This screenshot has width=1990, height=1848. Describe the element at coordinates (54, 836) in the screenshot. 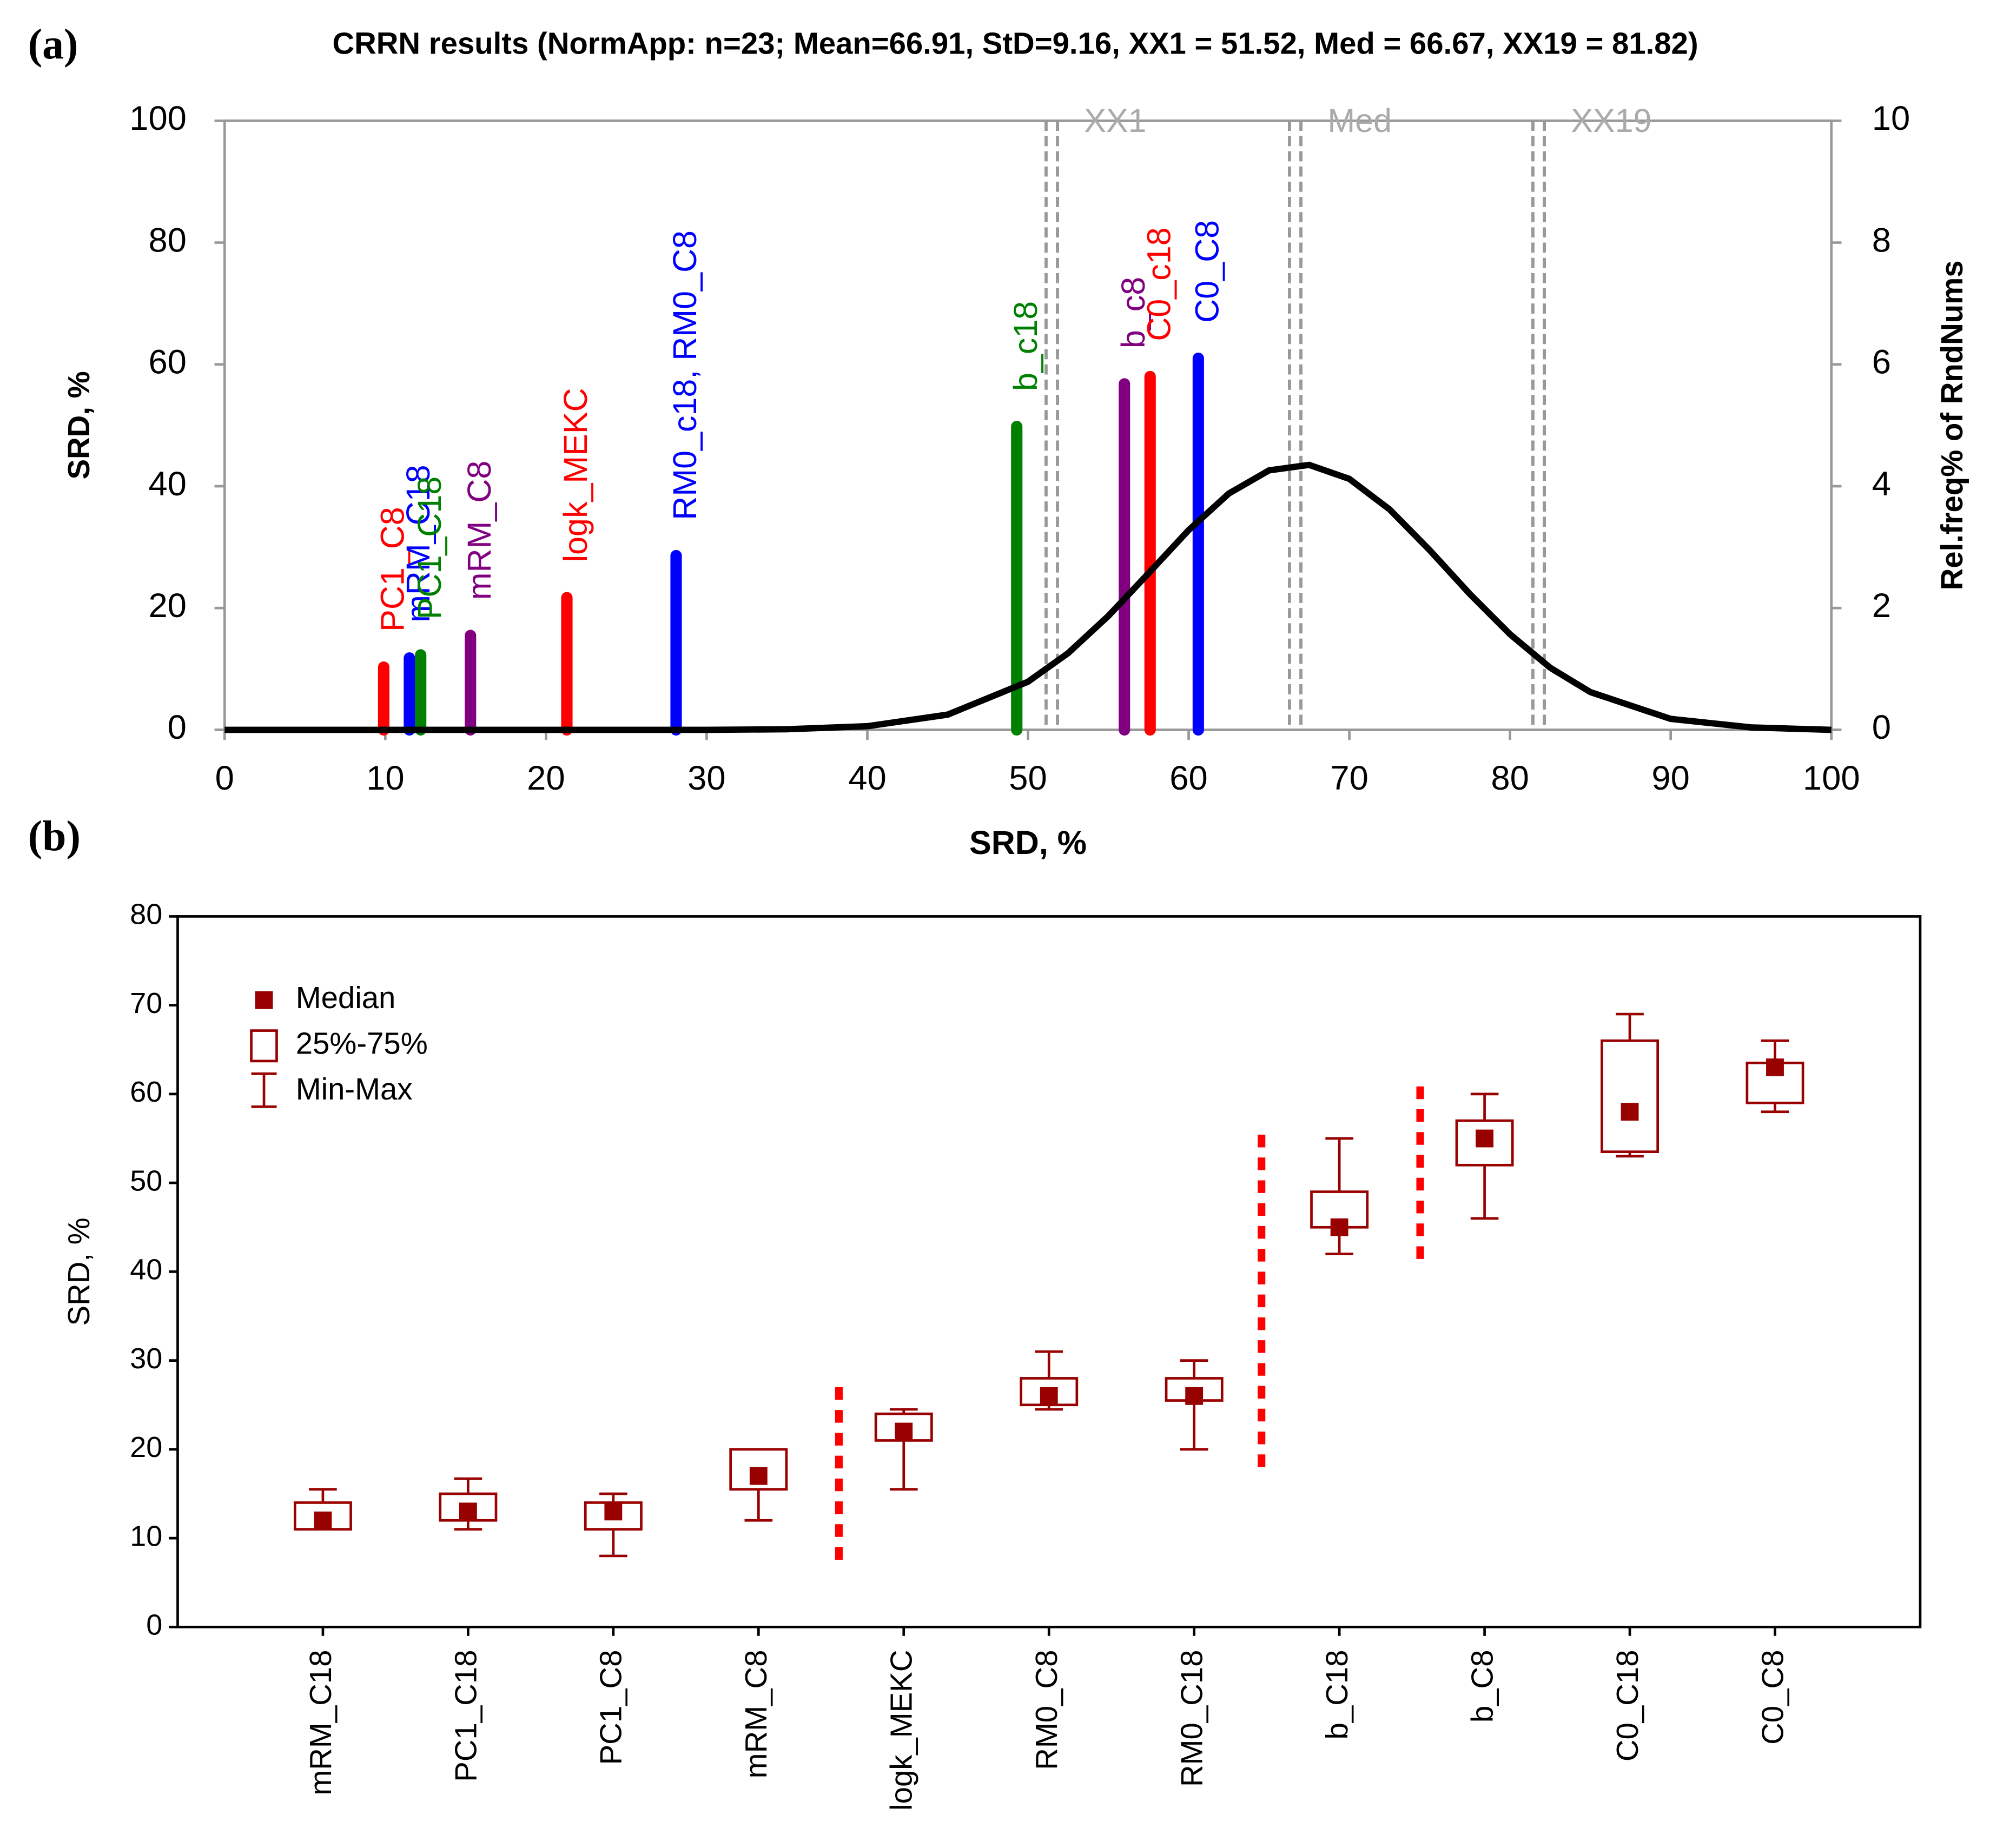

I see `panel-label: (b)` at that location.